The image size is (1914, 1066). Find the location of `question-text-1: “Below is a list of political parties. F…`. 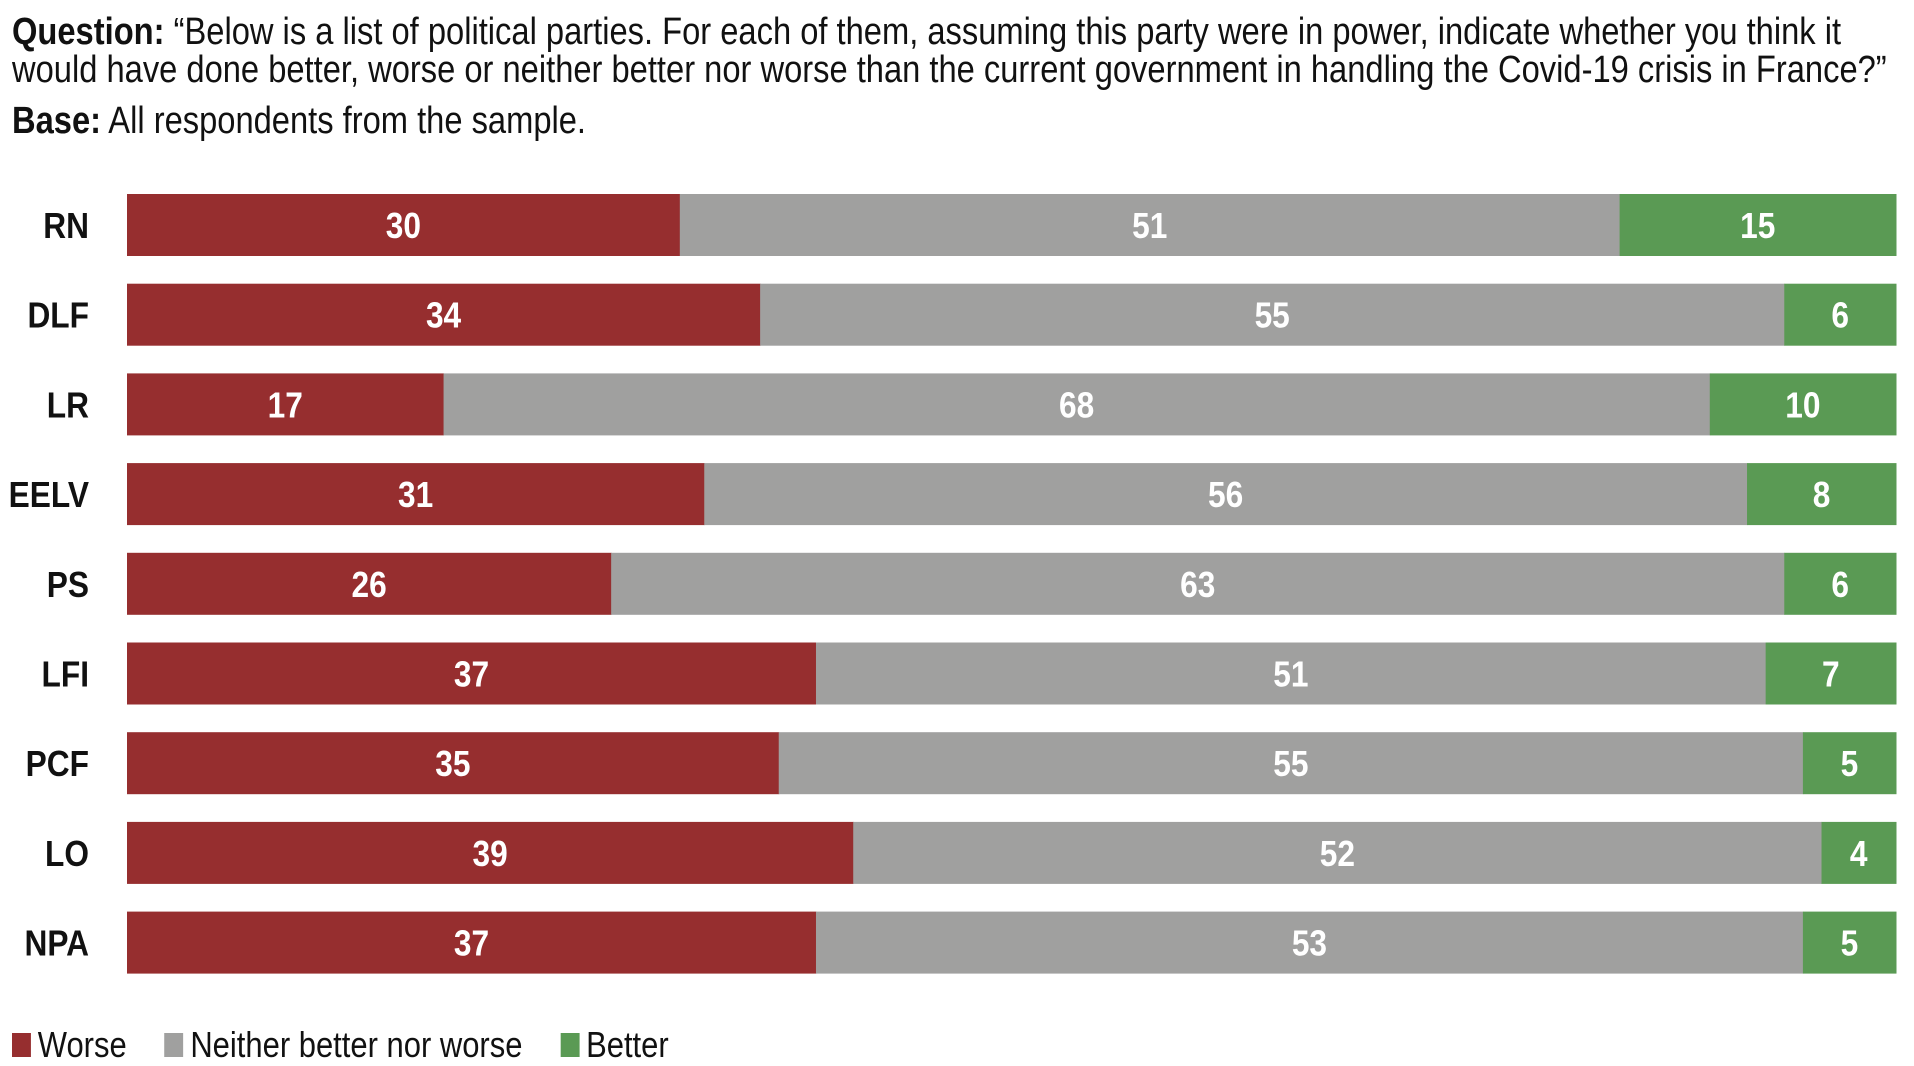

question-text-1: “Below is a list of political parties. F… is located at coordinates (1007, 32).